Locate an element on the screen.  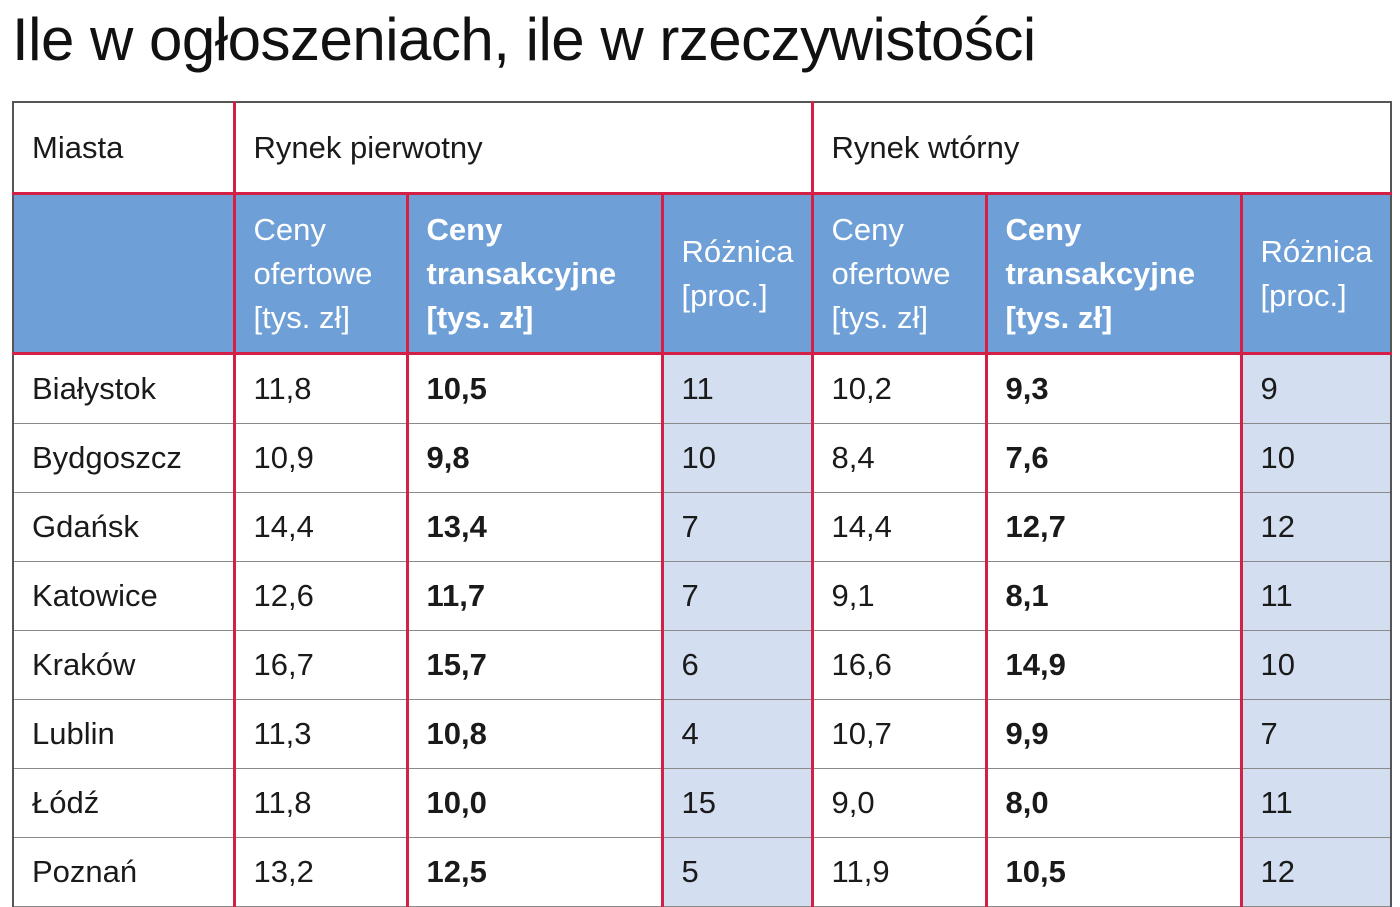
secondary-asking-cell: 16,6 is located at coordinates (898, 665).